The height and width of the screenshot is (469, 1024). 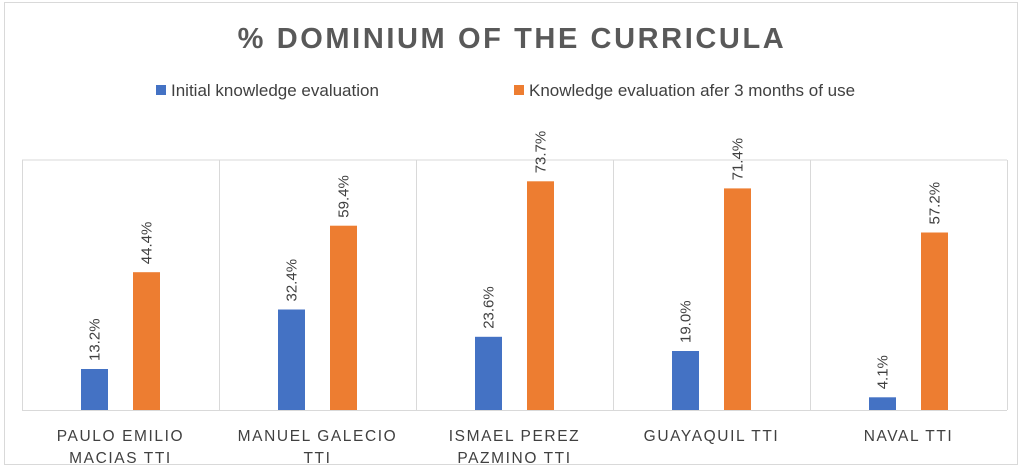 I want to click on category-label: GUAYAQUIL TTI, so click(x=712, y=436).